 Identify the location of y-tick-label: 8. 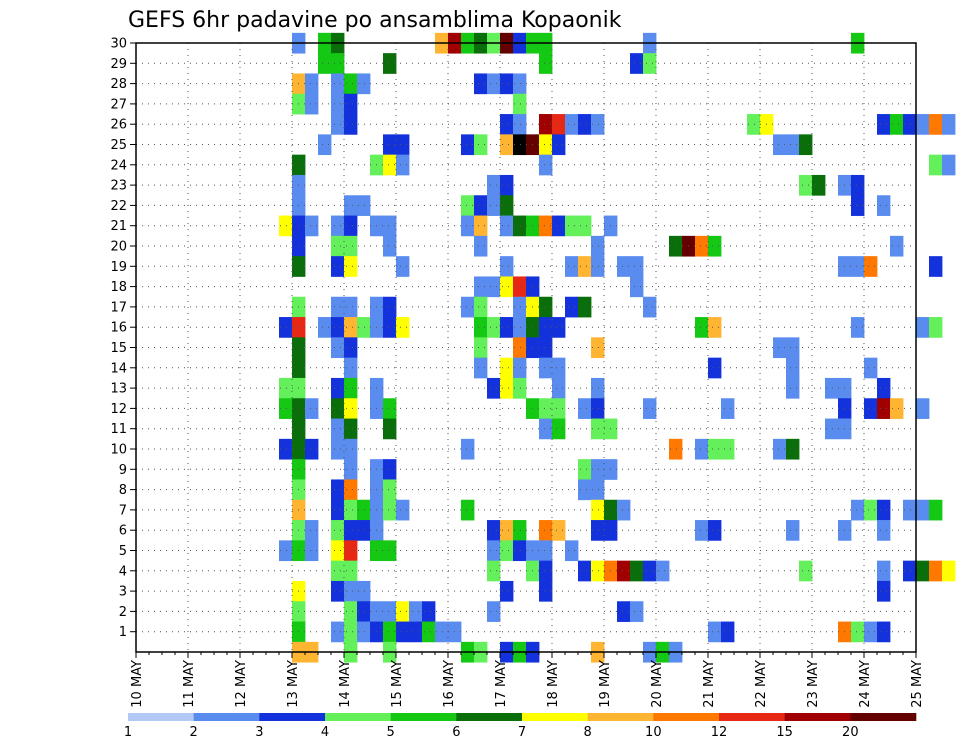
(123, 490).